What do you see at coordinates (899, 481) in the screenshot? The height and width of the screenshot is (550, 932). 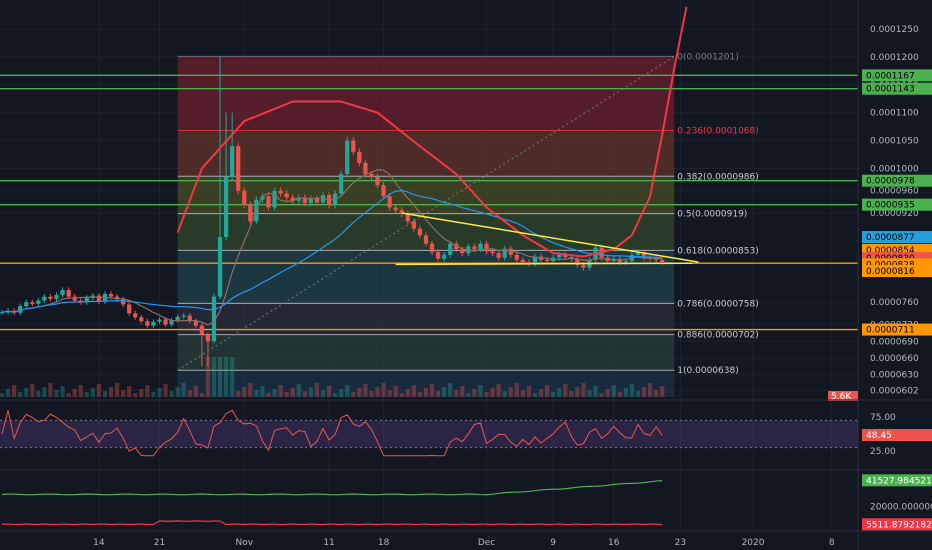 I see `indicator-value-label: 41527.9845217` at bounding box center [899, 481].